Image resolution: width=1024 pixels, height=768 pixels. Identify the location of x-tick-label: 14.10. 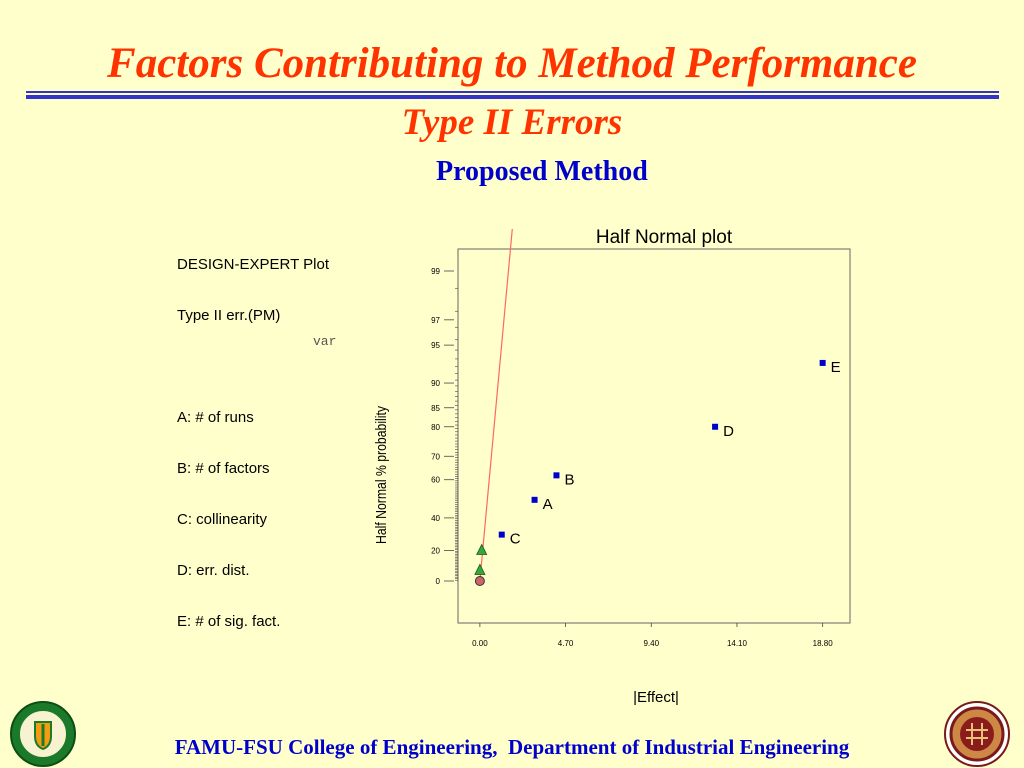
(737, 643).